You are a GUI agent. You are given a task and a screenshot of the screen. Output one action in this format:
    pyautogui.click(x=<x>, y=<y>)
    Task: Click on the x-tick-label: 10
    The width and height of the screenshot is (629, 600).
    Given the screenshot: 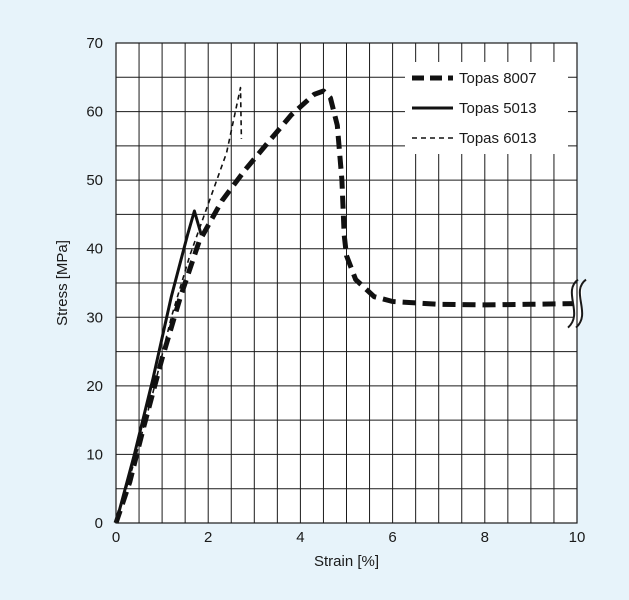 What is the action you would take?
    pyautogui.click(x=577, y=537)
    